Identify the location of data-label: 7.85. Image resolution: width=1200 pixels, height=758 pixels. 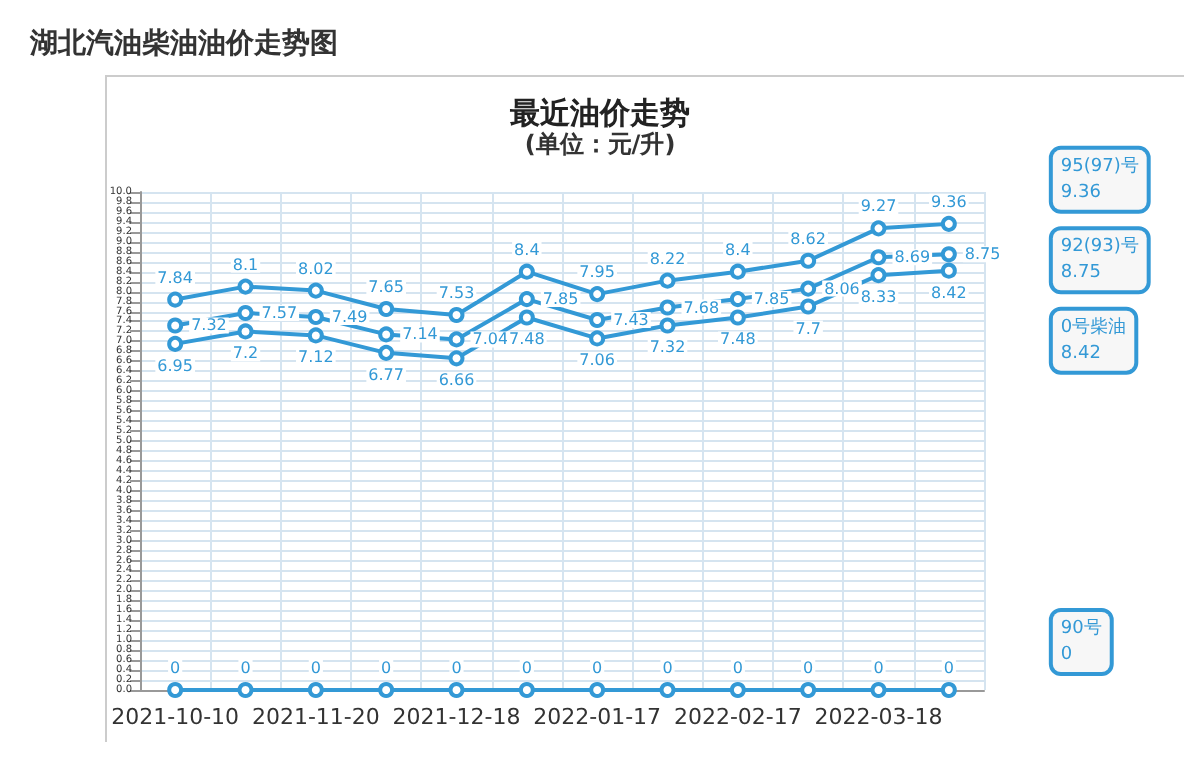
(771, 299).